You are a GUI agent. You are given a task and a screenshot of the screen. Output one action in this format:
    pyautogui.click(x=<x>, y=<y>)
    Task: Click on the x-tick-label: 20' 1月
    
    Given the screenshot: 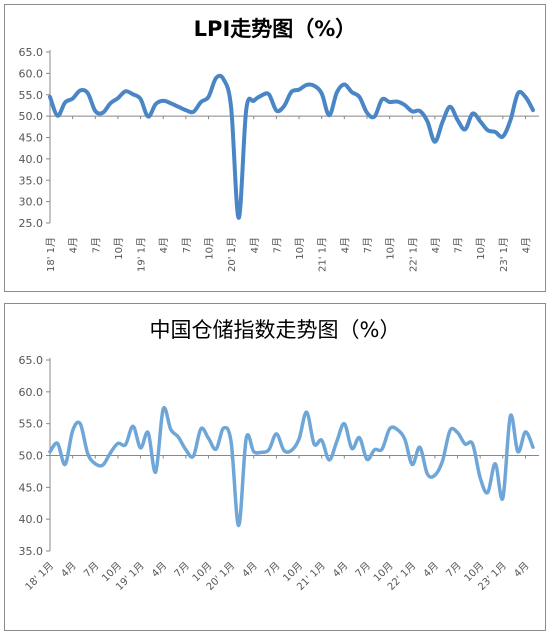 What is the action you would take?
    pyautogui.click(x=232, y=254)
    